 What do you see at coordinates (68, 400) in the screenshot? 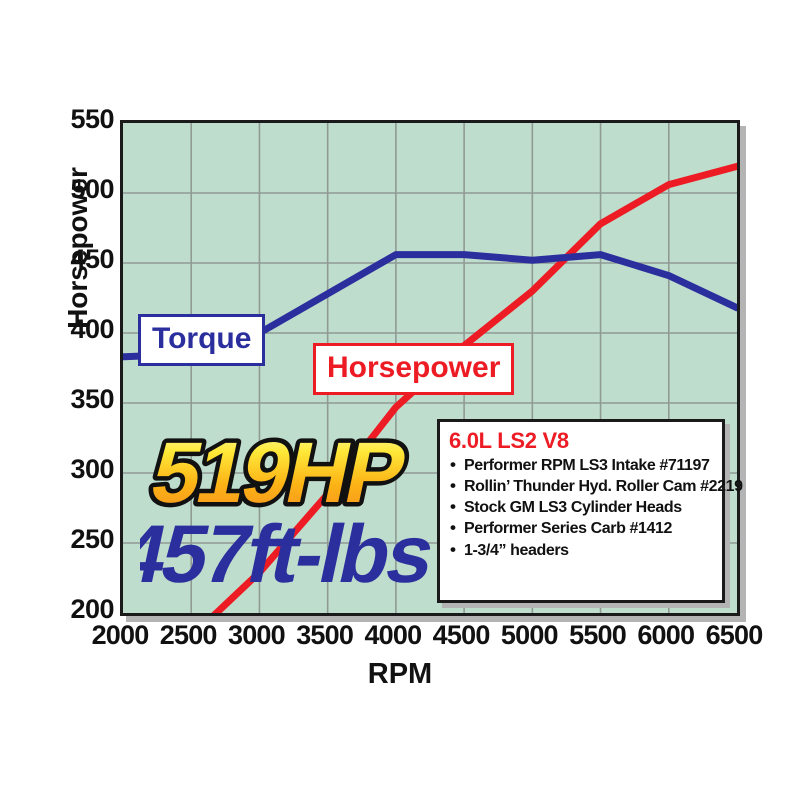
I see `y-axis-tick-labels: 200 250 300 350 400 450 500 550` at bounding box center [68, 400].